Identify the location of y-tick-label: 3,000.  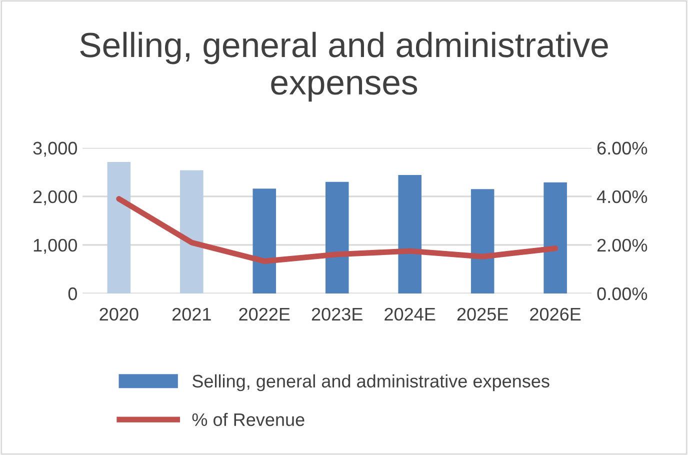
(55, 149).